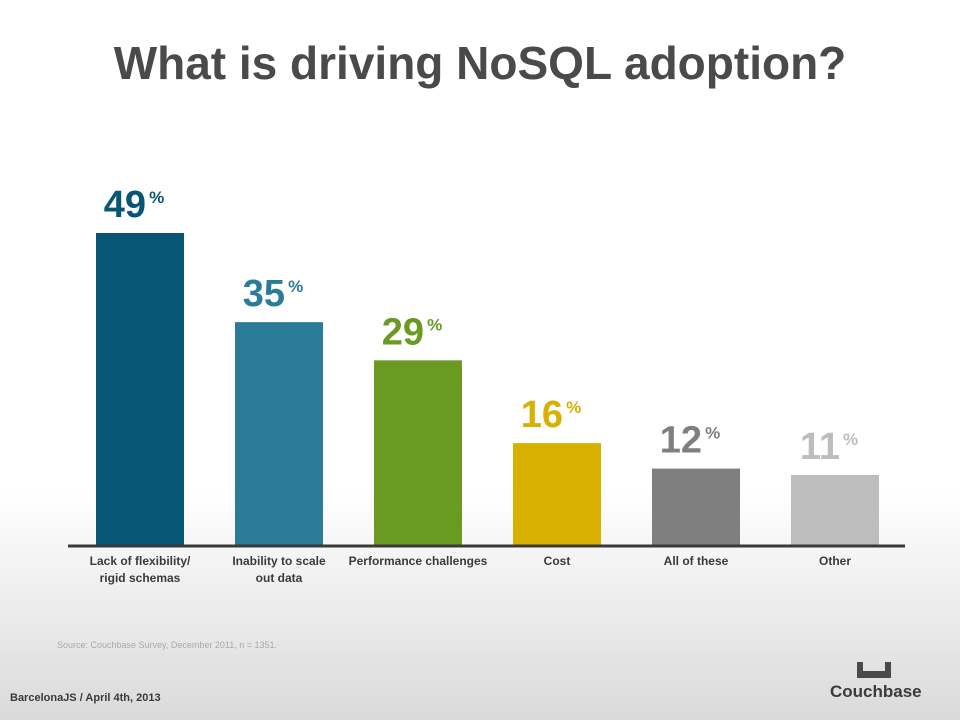  I want to click on data-label-6: 11%, so click(829, 447).